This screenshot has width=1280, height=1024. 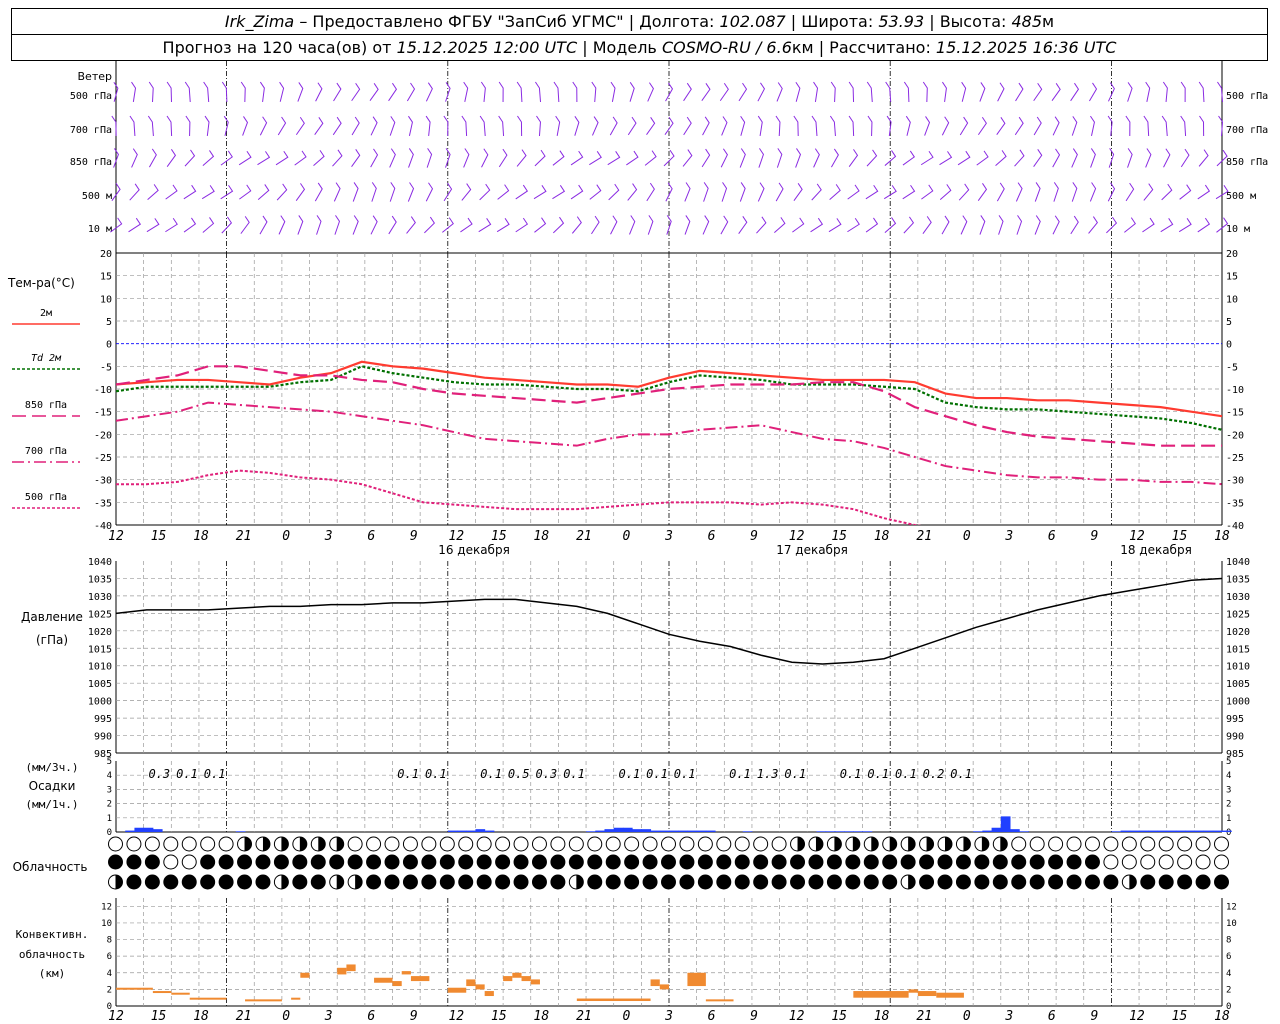 I want to click on temp-tick-left: 15, so click(x=106, y=277).